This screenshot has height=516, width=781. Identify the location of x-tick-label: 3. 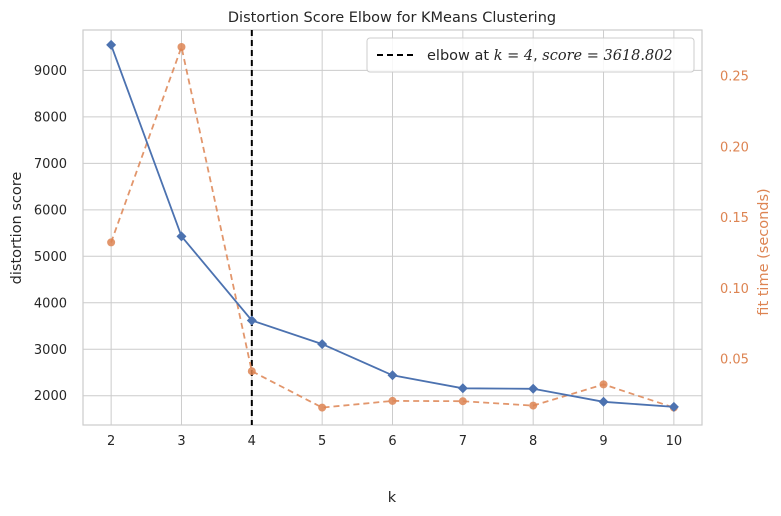
(181, 441).